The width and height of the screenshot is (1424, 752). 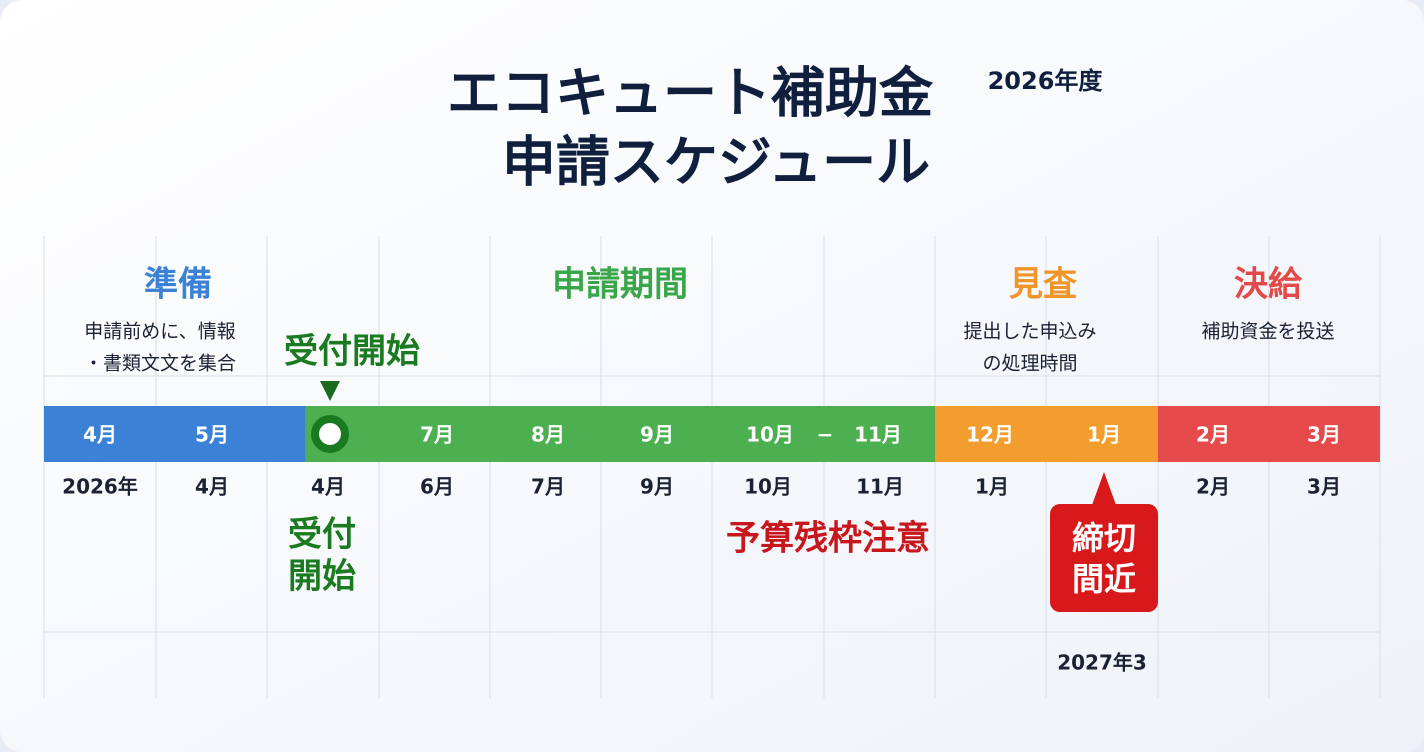 I want to click on bar-month: 9月, so click(x=657, y=435).